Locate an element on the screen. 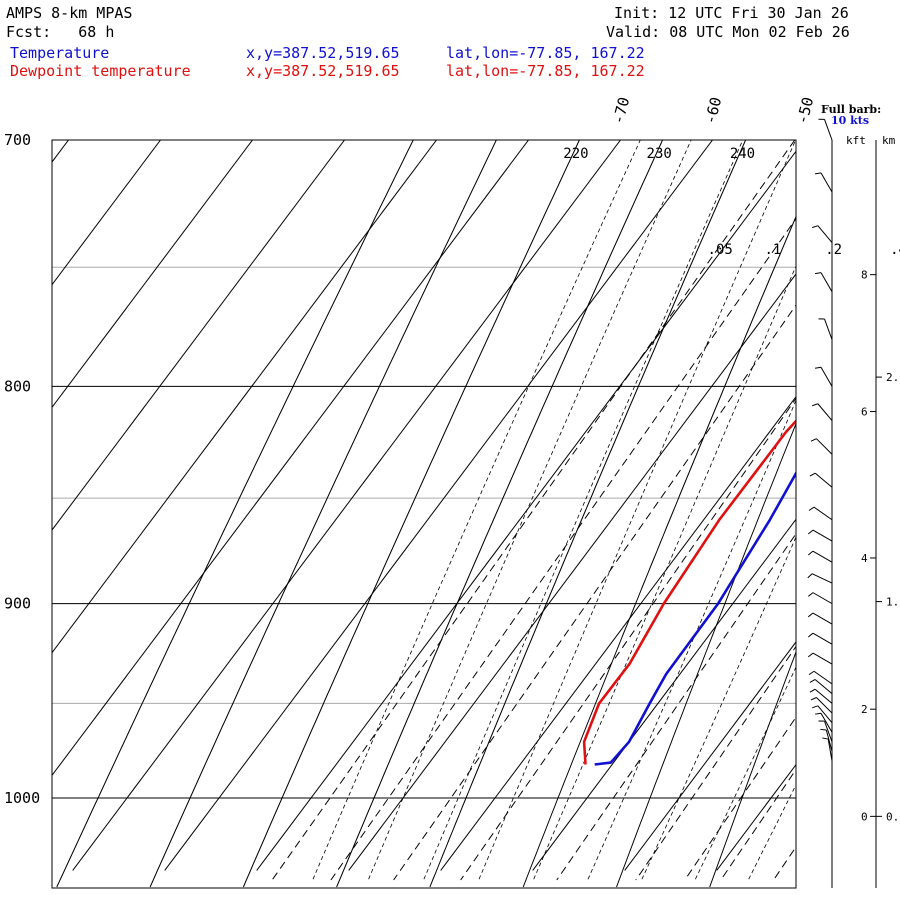 The image size is (900, 900). barb-note-line2: 10 kts is located at coordinates (850, 120).